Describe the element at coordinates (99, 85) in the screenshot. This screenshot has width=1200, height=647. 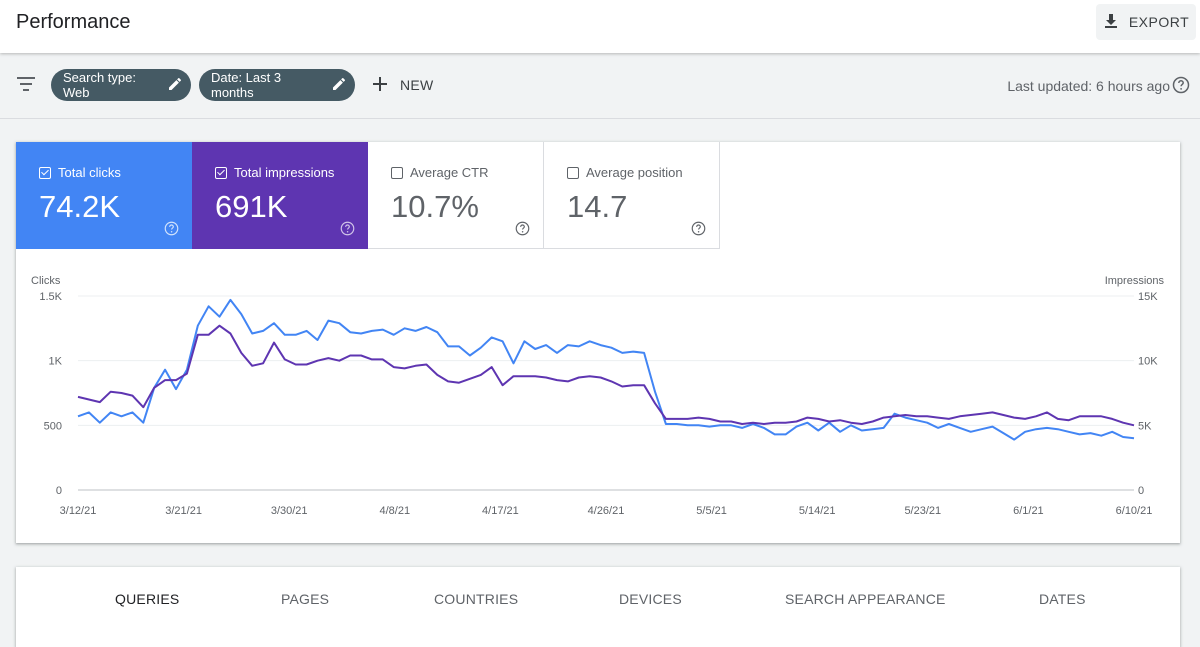
I see `chip-label: Search type: Web` at that location.